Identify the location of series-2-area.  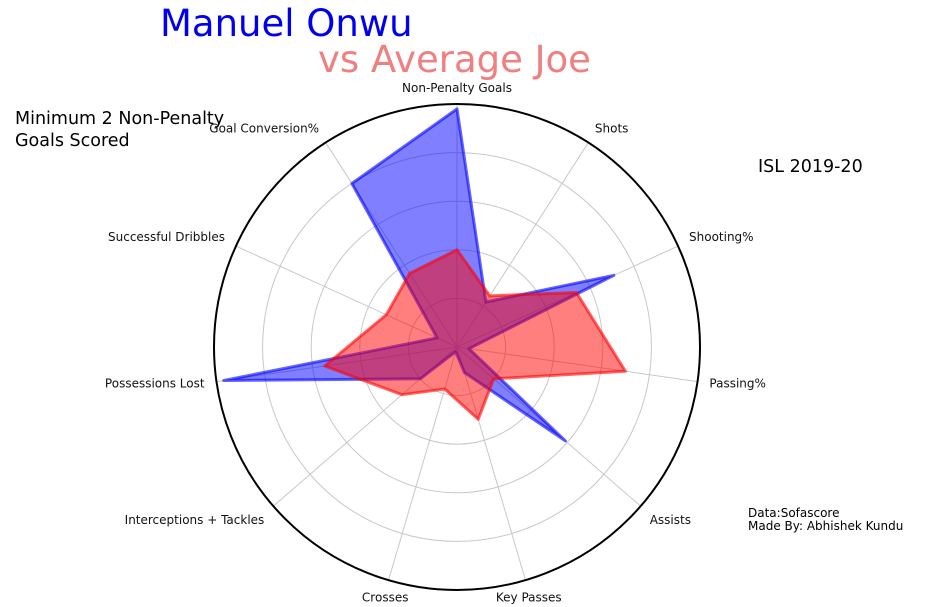
(475, 334).